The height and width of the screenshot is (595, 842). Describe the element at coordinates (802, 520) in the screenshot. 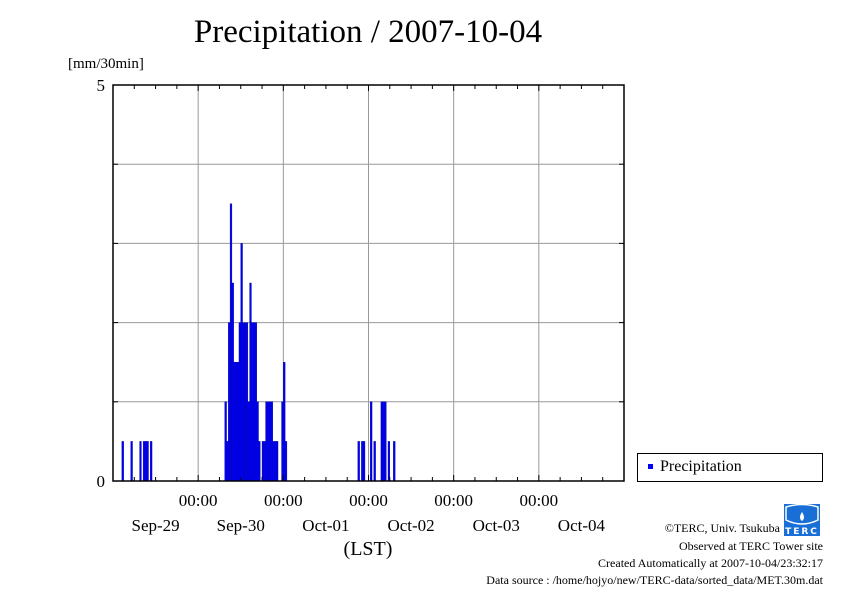

I see `terc-logo: TERC` at that location.